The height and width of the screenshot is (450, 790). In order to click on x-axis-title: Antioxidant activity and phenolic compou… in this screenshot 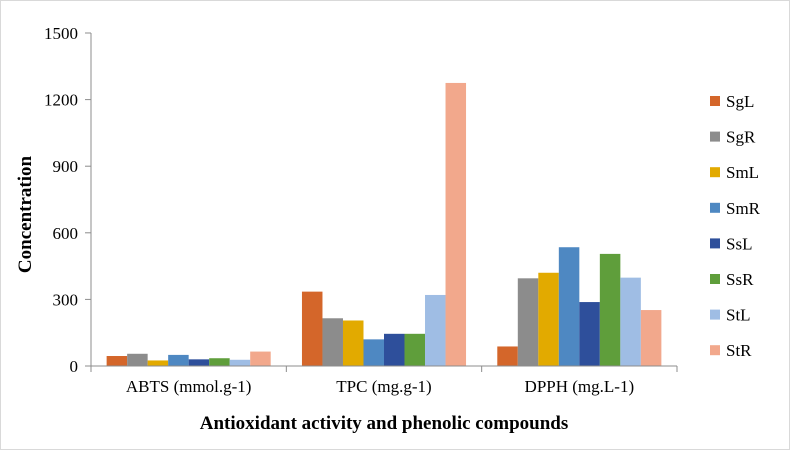, I will do `click(384, 423)`.